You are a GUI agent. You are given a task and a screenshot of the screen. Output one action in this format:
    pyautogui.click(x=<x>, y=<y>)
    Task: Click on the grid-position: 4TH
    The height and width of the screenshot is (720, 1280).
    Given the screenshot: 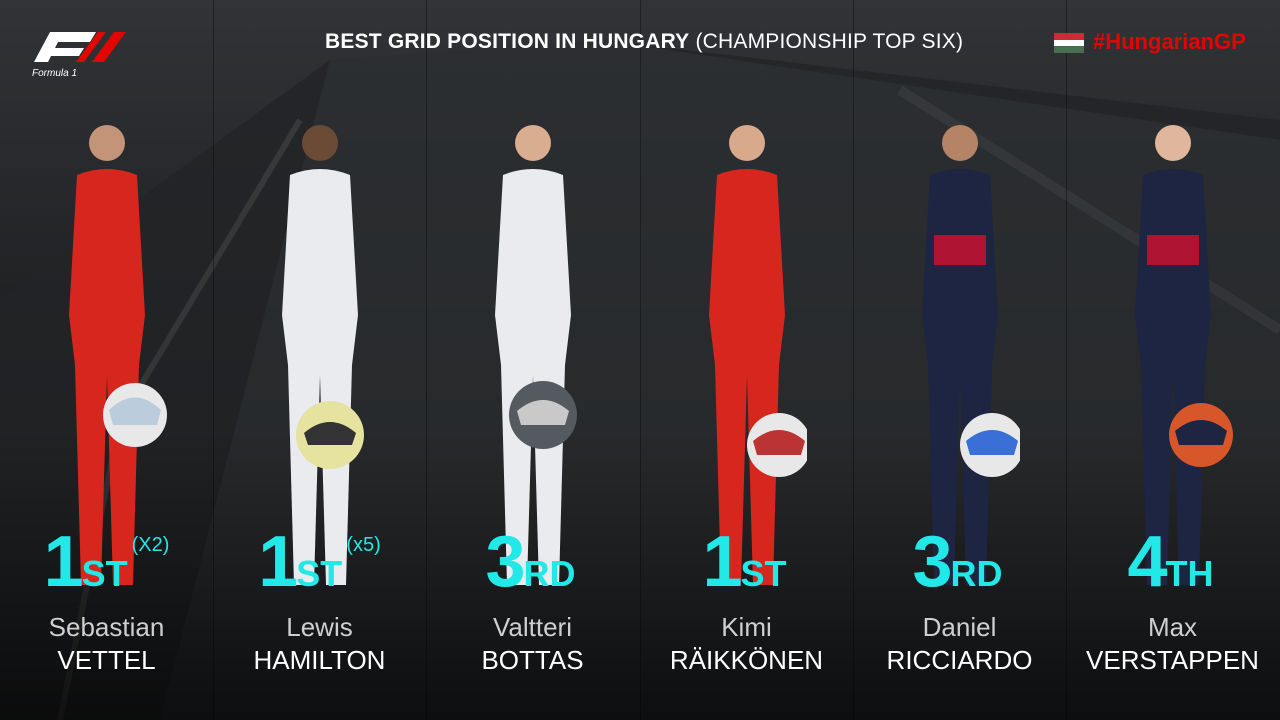 What is the action you would take?
    pyautogui.click(x=1170, y=562)
    